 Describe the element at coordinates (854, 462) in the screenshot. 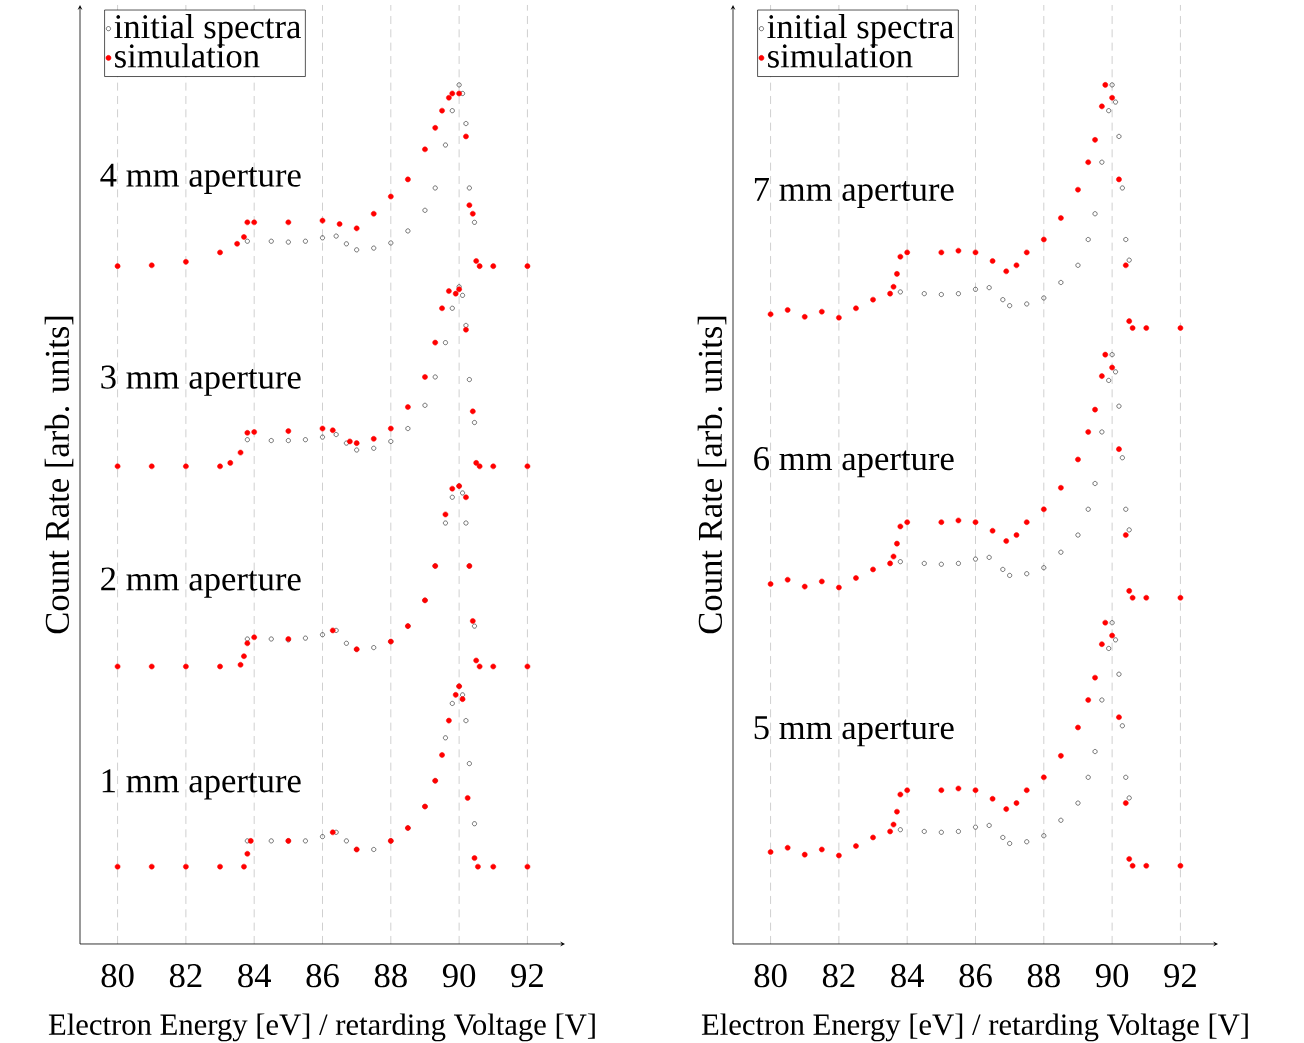

I see `annotation: 6 mm aperture` at that location.